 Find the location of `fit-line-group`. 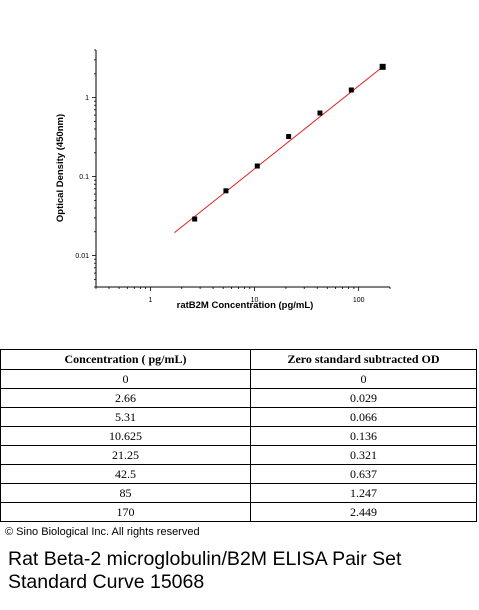

fit-line-group is located at coordinates (278, 150).